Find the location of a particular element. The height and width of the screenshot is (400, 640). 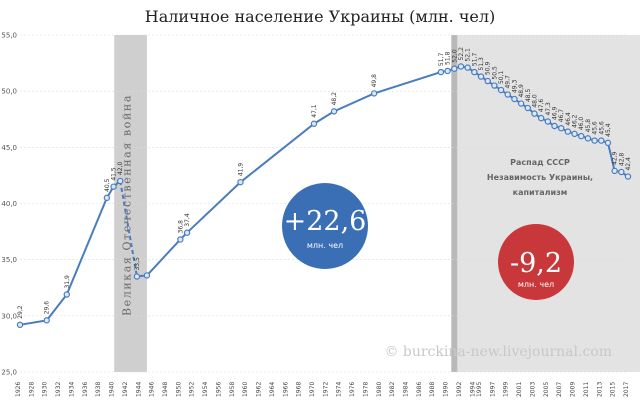

x-tick-label: 1940 is located at coordinates (112, 389).